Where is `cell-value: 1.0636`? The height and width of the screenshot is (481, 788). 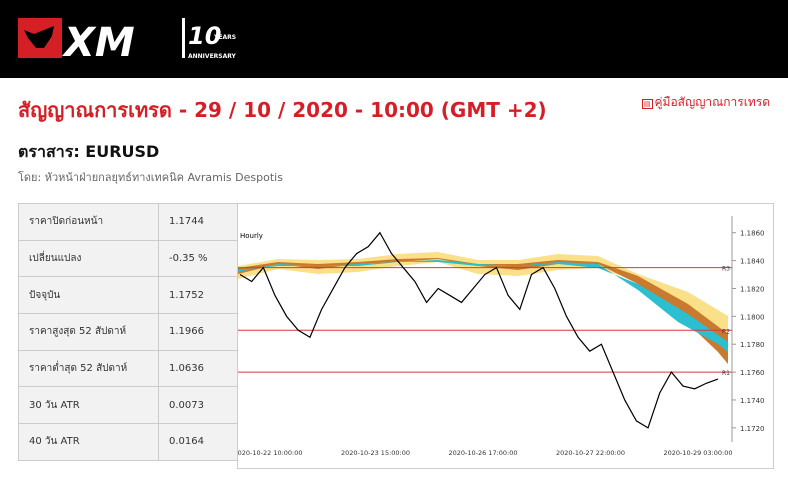
cell-value: 1.0636 is located at coordinates (198, 368).